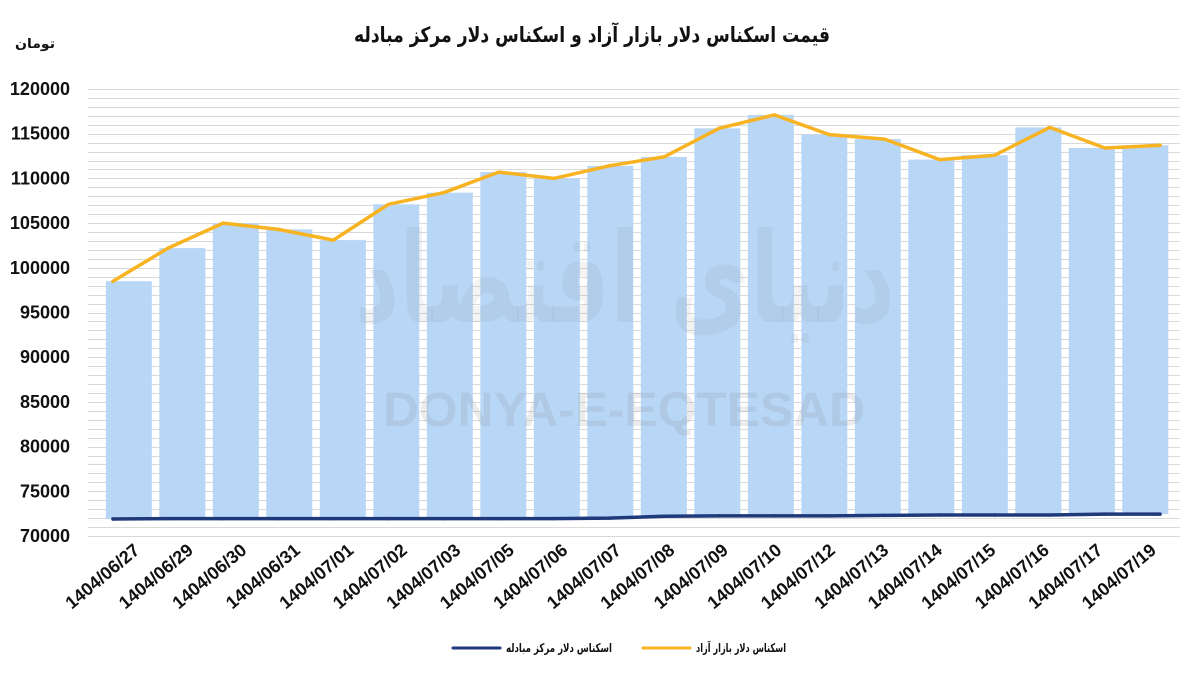  I want to click on y-tick-label: 75000, so click(45, 491).